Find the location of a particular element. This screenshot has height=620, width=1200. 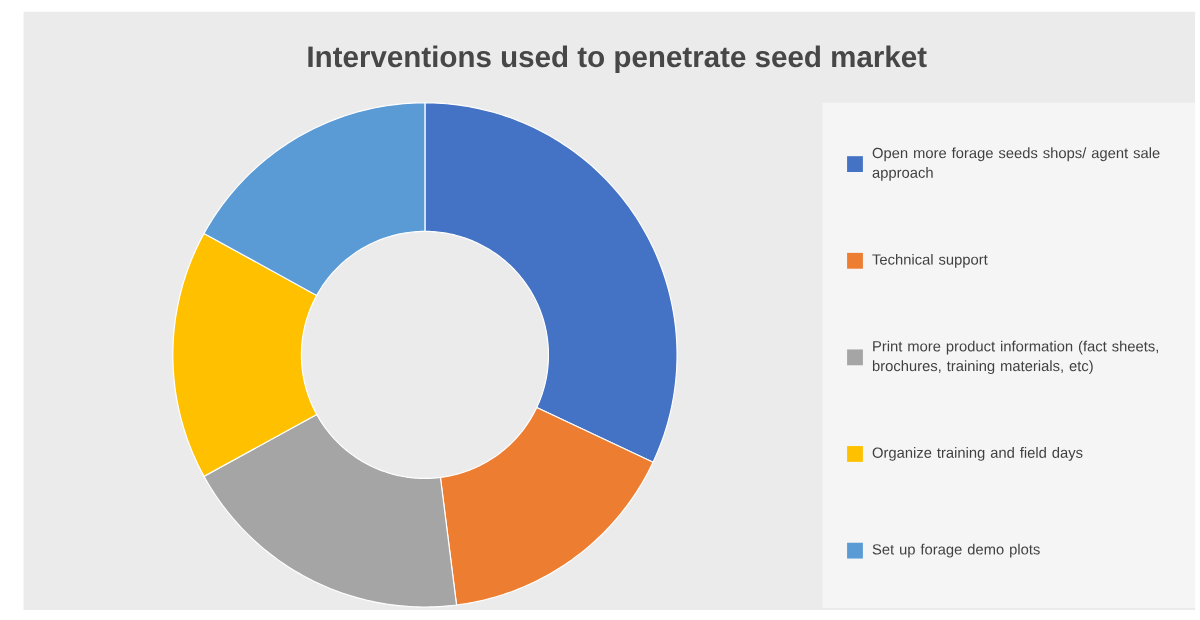

legend-label: Set up forage demo plots is located at coordinates (956, 550).